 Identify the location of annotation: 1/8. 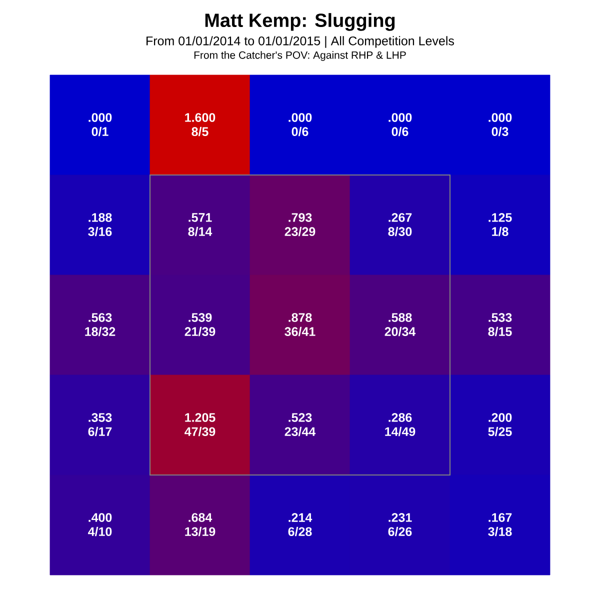
(500, 231).